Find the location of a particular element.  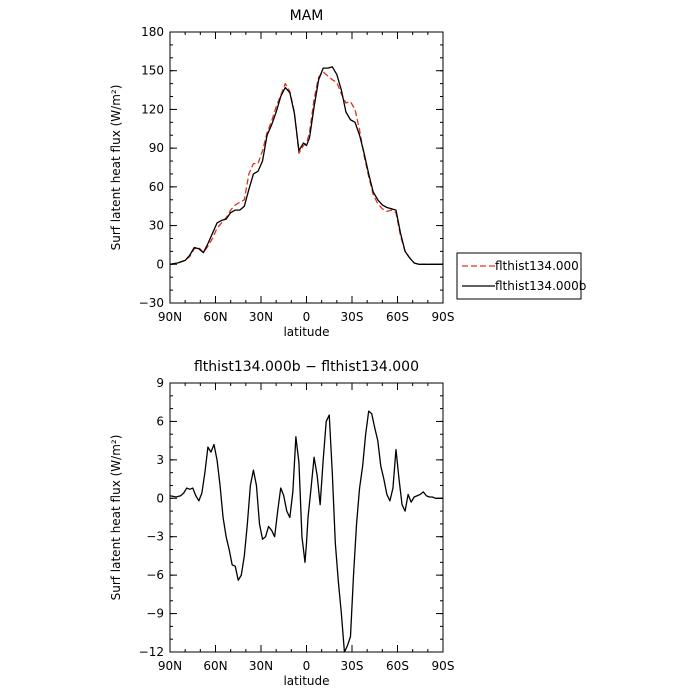

y-tick-label: −12 is located at coordinates (151, 652).